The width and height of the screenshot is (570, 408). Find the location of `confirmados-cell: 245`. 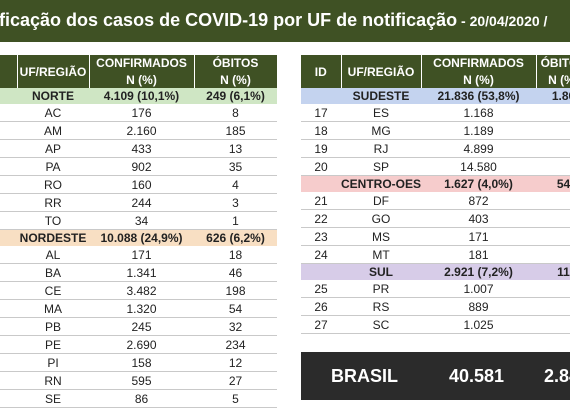

confirmados-cell: 245 is located at coordinates (141, 326).